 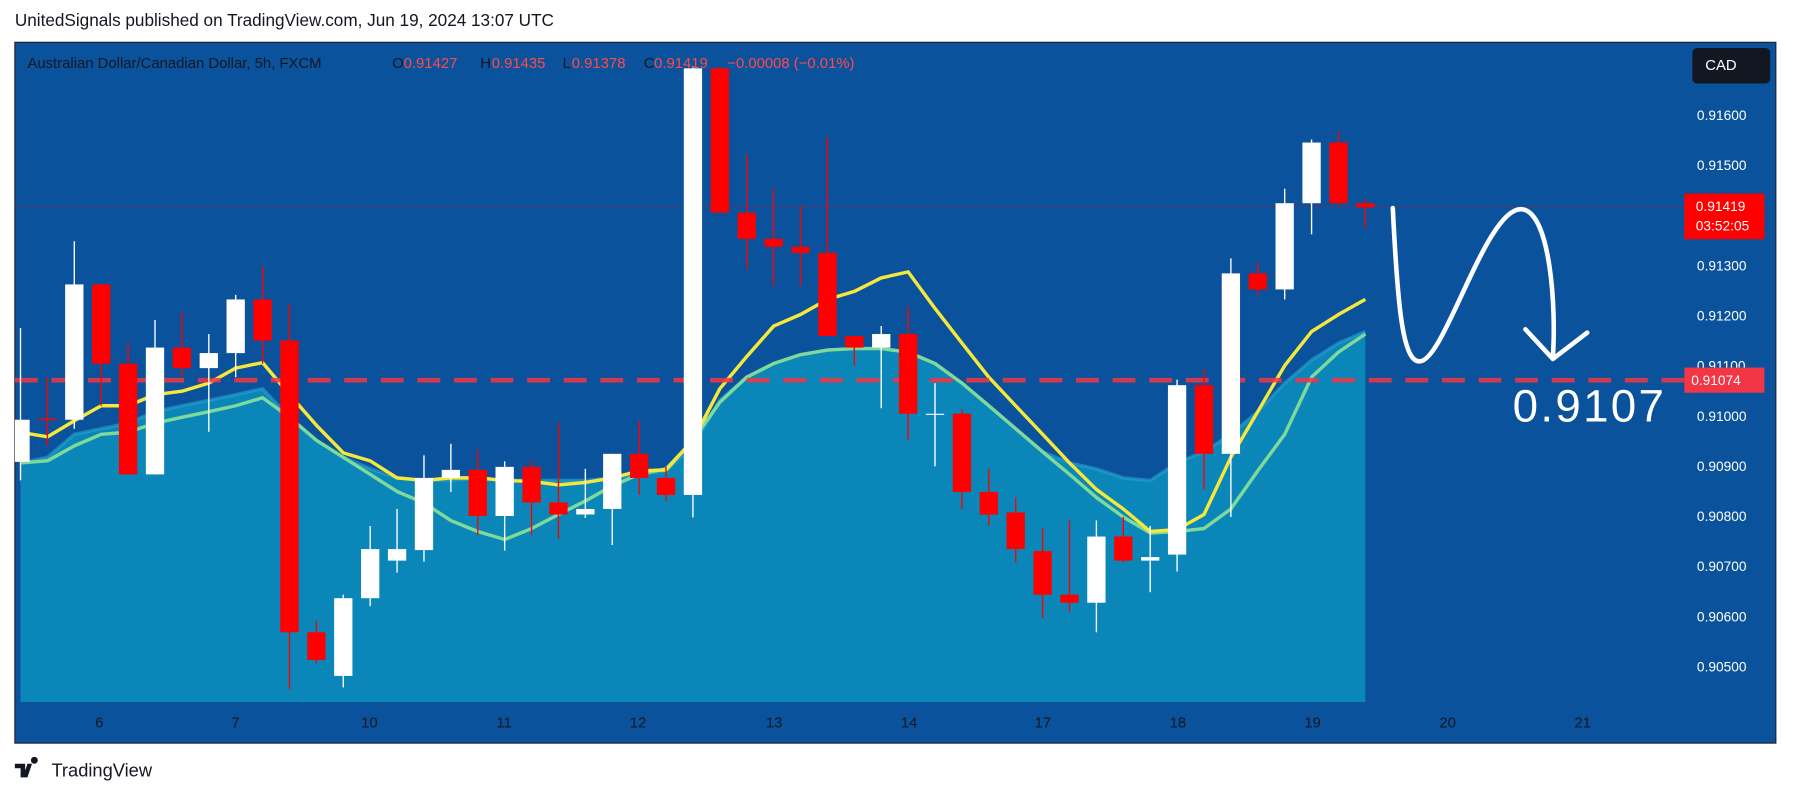 What do you see at coordinates (235, 724) in the screenshot?
I see `x-tick-label: 7` at bounding box center [235, 724].